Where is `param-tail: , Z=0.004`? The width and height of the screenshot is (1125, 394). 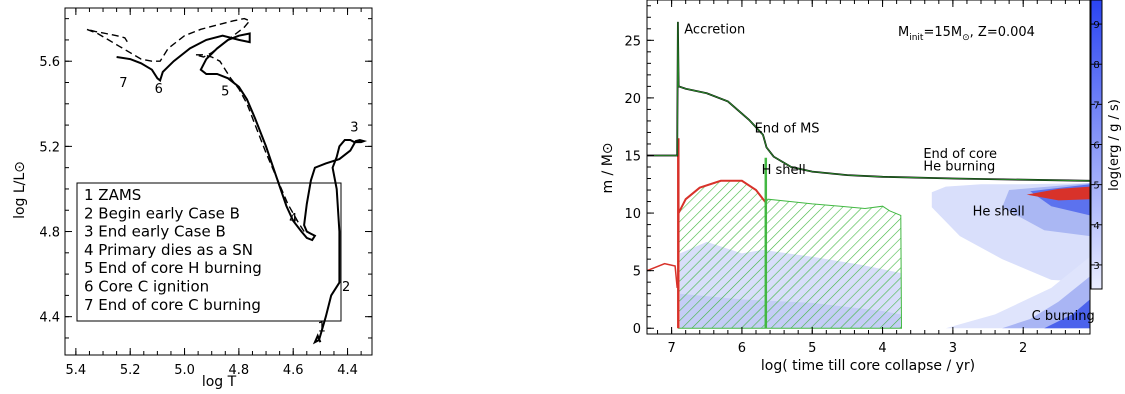
param-tail: , Z=0.004 is located at coordinates (1002, 32).